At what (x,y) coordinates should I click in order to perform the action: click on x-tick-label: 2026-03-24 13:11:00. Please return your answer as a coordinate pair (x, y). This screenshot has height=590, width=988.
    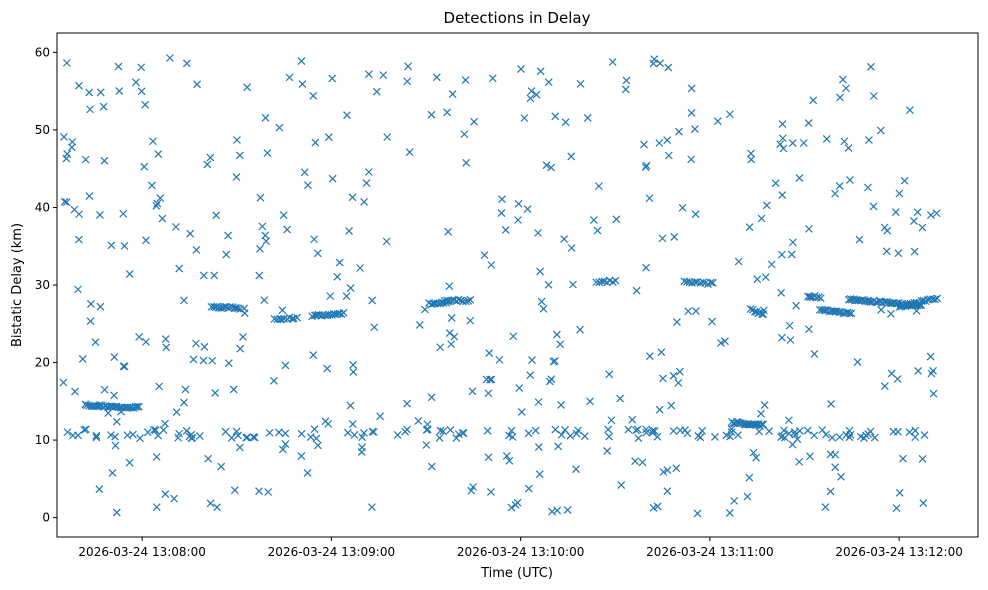
    Looking at the image, I should click on (709, 552).